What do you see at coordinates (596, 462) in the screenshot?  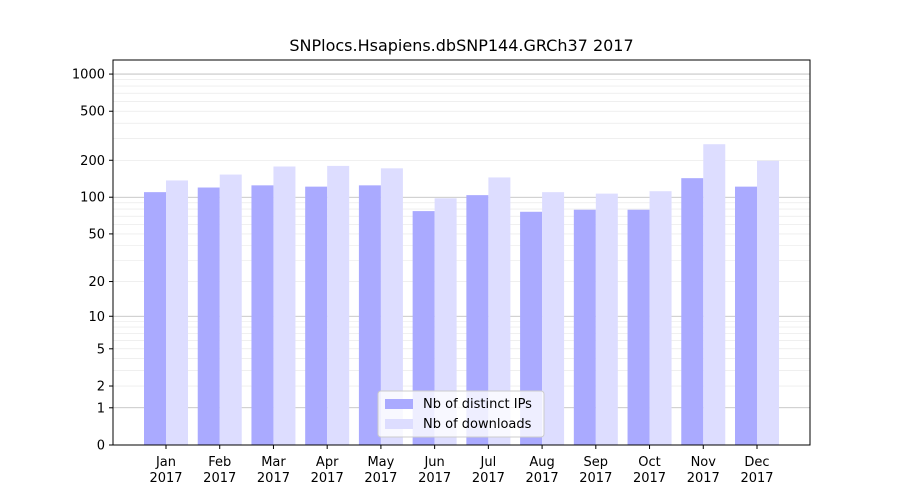 I see `x-tick-label-month: Sep` at bounding box center [596, 462].